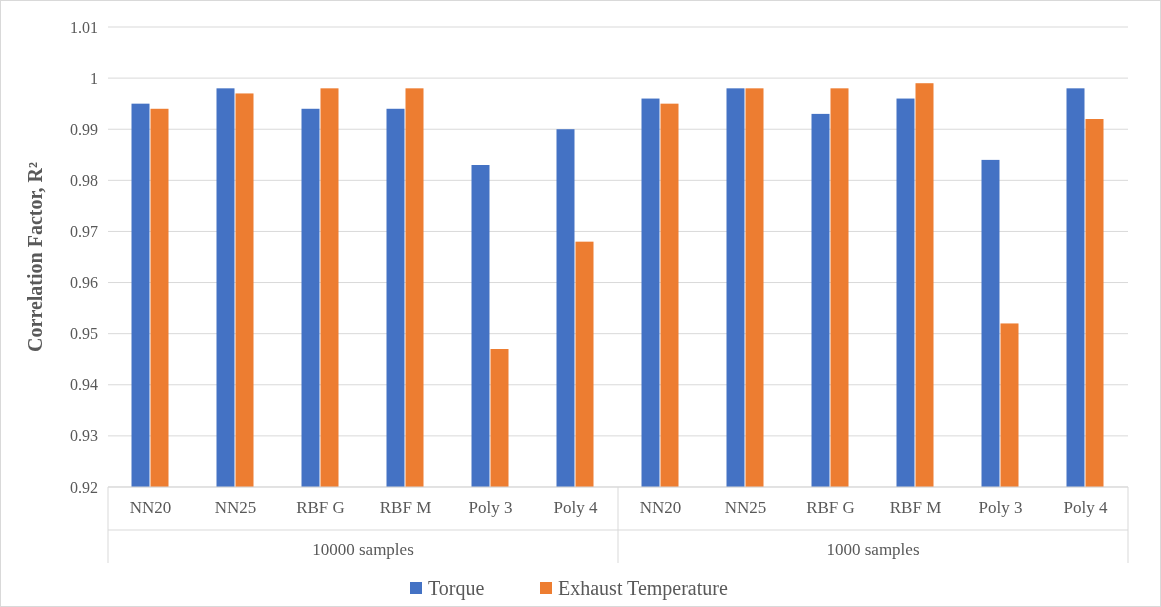 Image resolution: width=1161 pixels, height=607 pixels. I want to click on y-tick-label: 0.93, so click(84, 436).